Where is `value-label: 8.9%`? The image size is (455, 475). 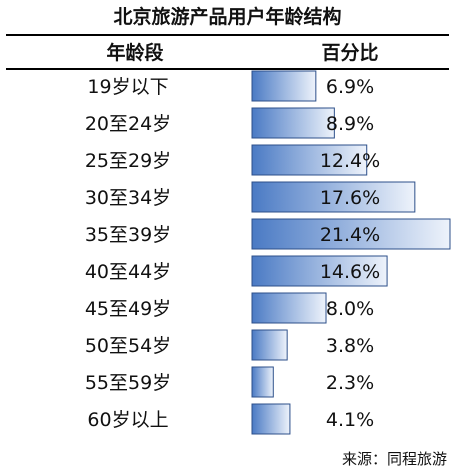
value-label: 8.9% is located at coordinates (350, 124).